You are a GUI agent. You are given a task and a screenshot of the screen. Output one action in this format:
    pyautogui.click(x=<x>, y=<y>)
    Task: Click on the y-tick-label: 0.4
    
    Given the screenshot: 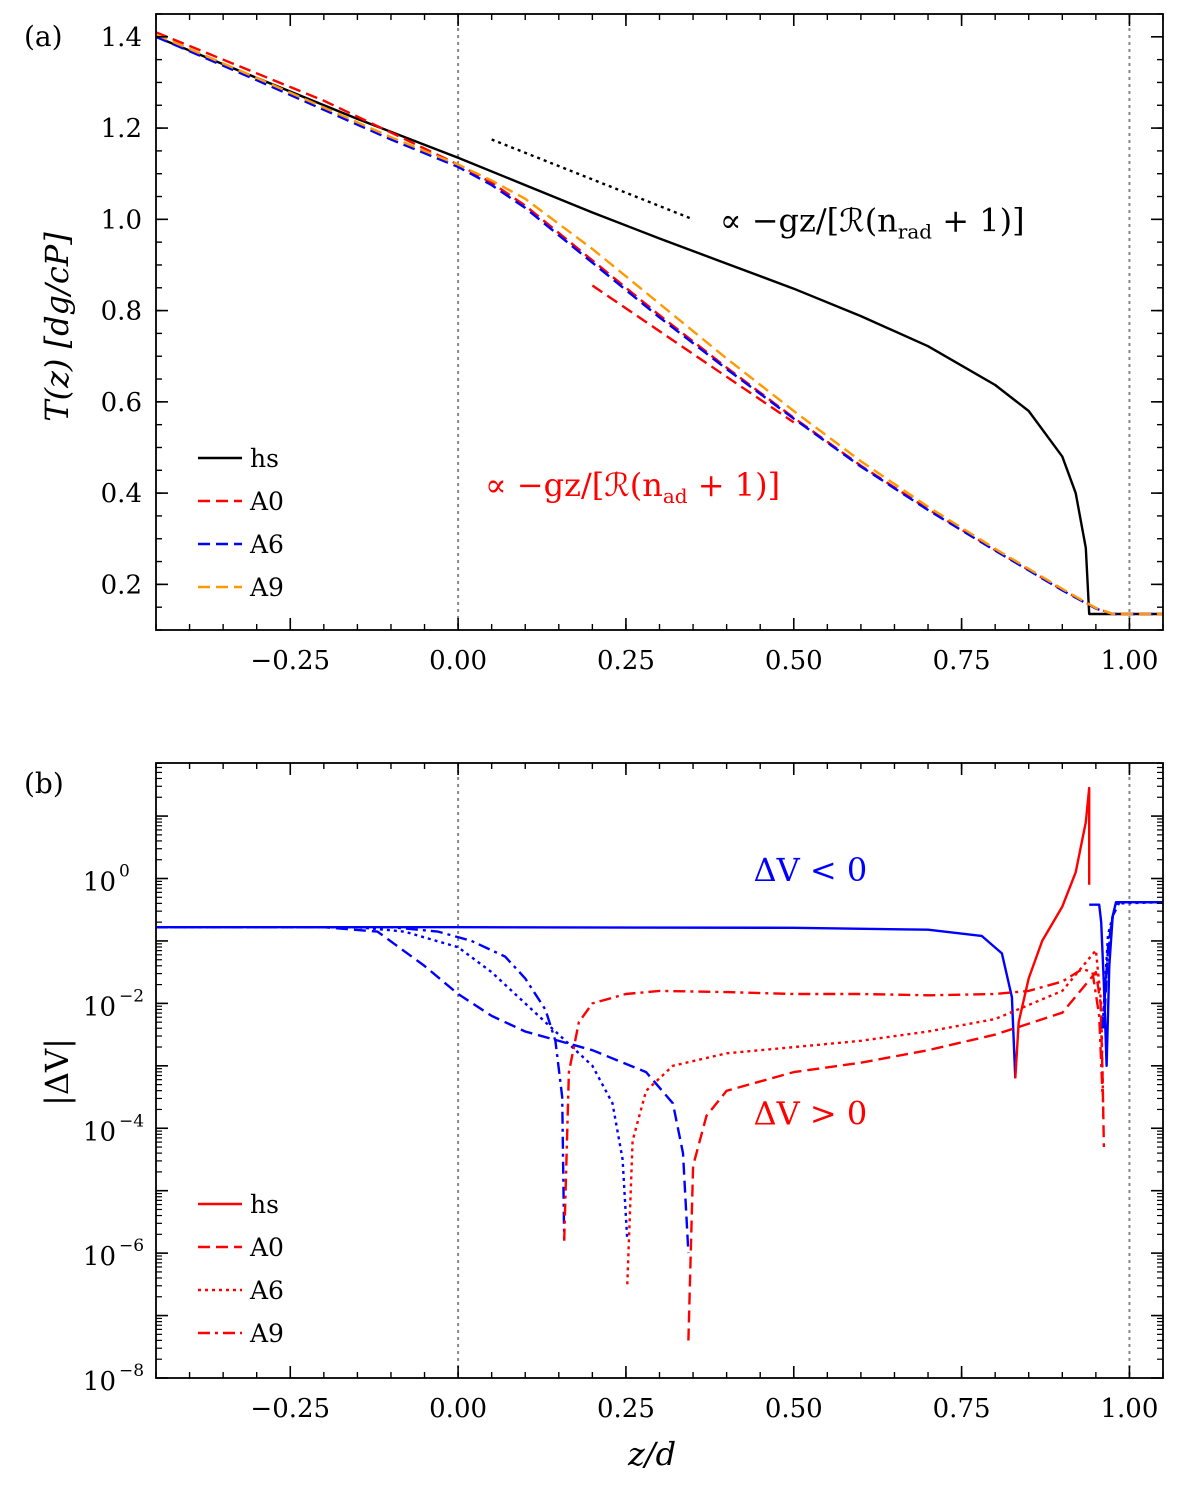 What is the action you would take?
    pyautogui.click(x=121, y=494)
    